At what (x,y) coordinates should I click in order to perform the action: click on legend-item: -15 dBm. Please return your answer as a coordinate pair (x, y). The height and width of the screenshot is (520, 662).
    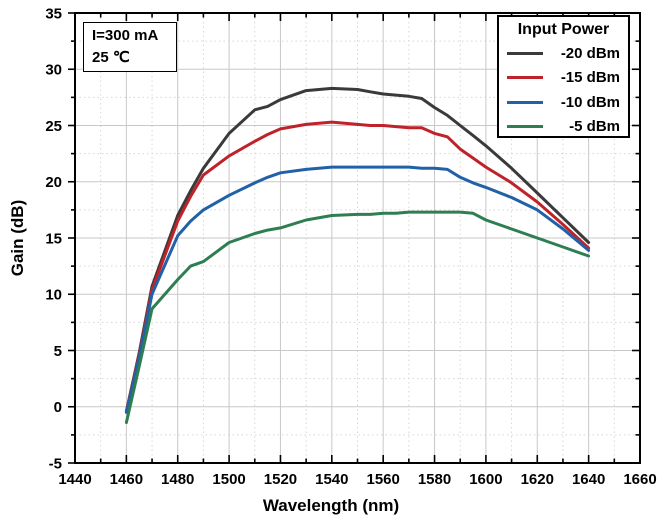
    Looking at the image, I should click on (563, 78).